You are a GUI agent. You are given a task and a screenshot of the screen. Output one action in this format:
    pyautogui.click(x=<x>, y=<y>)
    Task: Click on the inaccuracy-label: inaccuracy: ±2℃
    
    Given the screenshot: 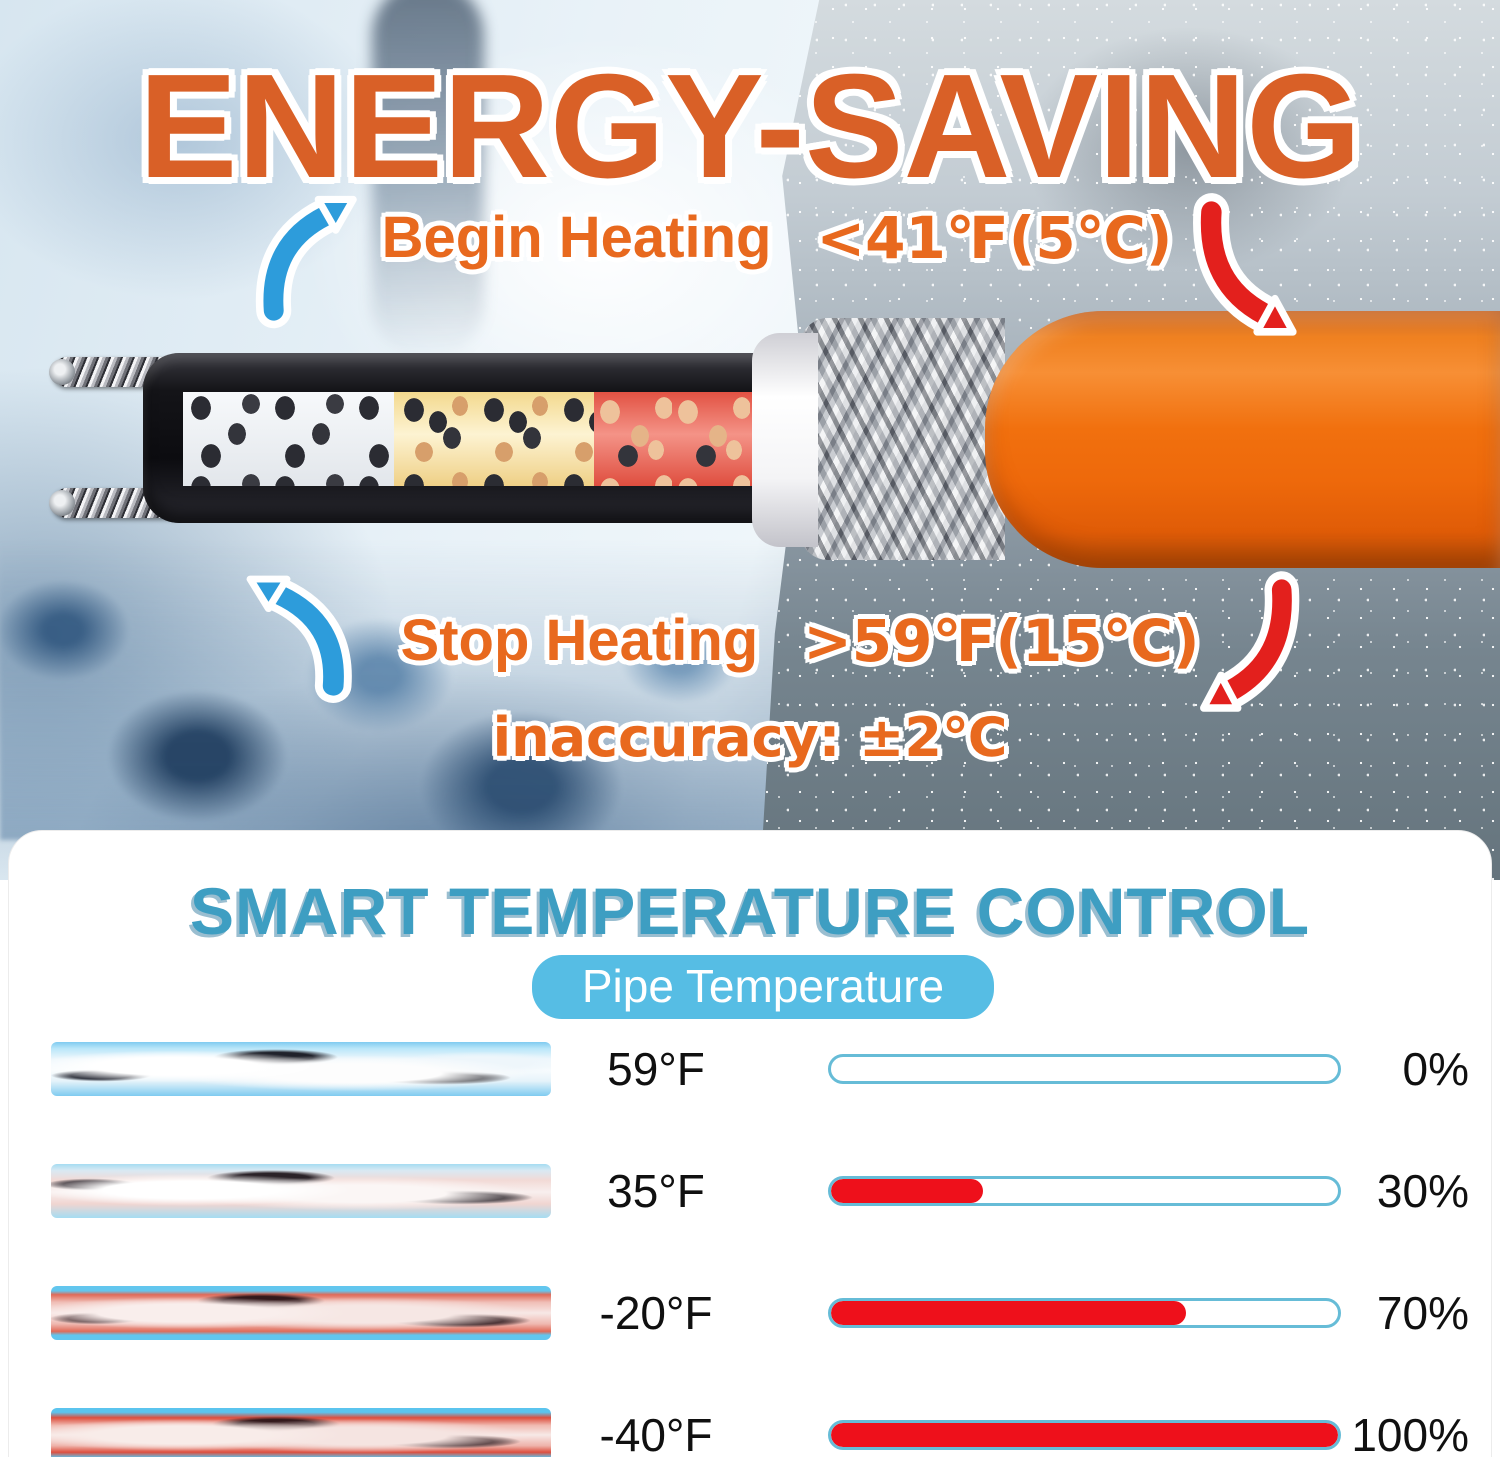 What is the action you would take?
    pyautogui.click(x=750, y=737)
    